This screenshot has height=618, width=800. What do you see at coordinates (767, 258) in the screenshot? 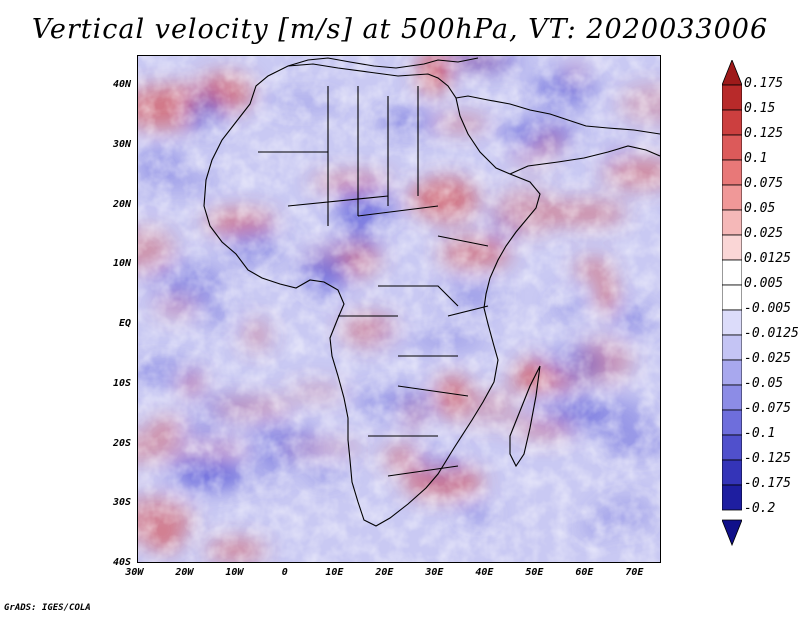
I see `colorbar-label: 0.0125` at bounding box center [767, 258].